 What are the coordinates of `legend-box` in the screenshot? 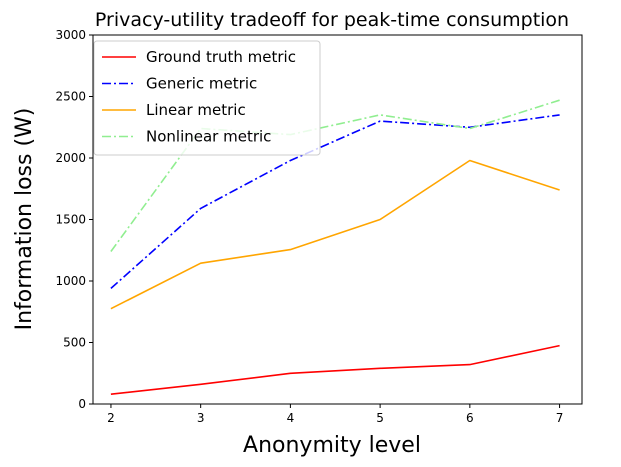 It's located at (207, 98).